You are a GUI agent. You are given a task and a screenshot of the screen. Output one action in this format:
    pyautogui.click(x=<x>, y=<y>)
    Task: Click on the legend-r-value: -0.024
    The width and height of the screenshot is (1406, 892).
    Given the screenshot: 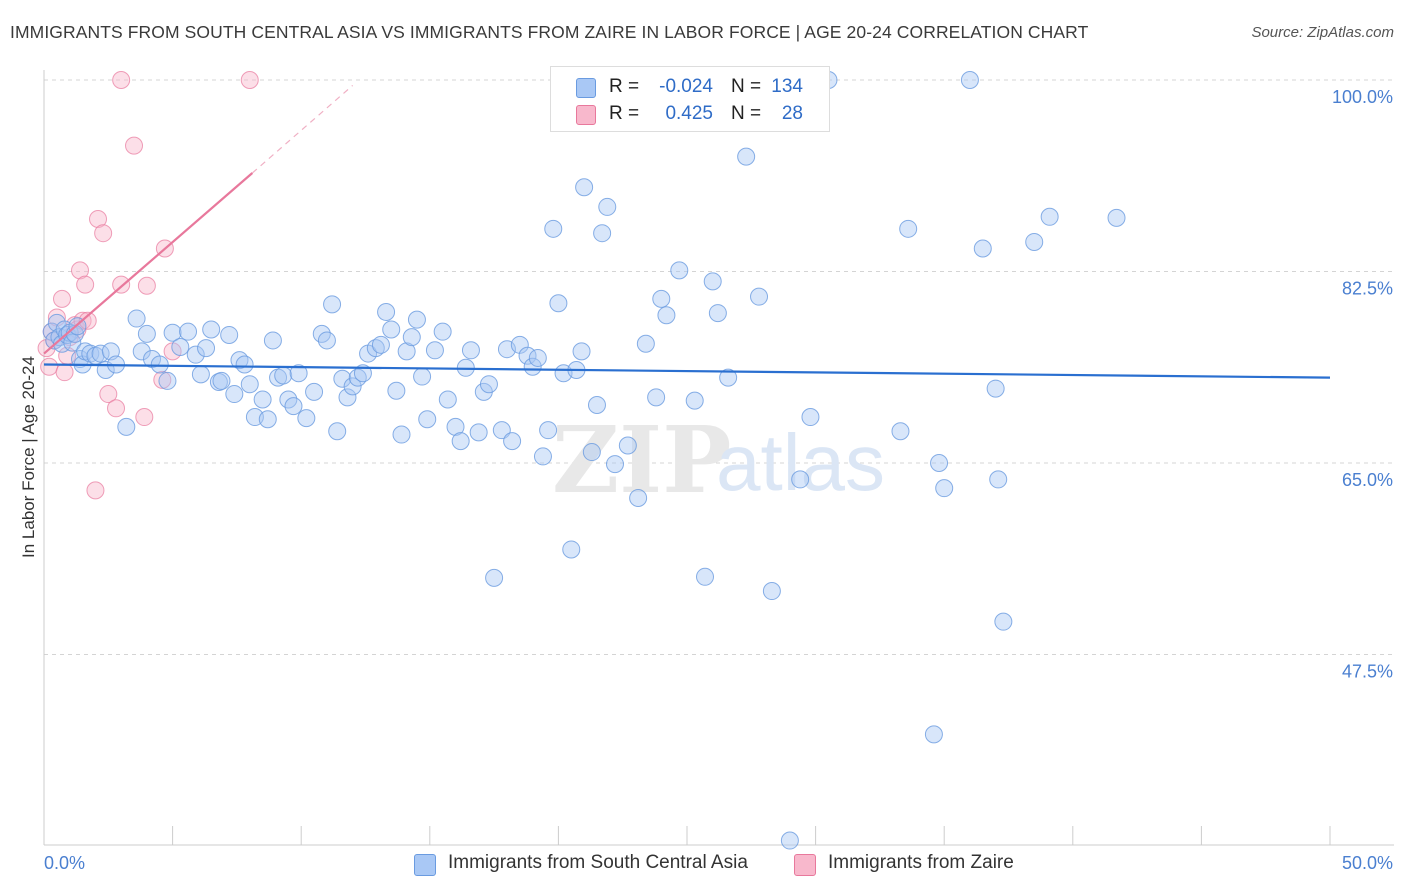 What is the action you would take?
    pyautogui.click(x=686, y=86)
    